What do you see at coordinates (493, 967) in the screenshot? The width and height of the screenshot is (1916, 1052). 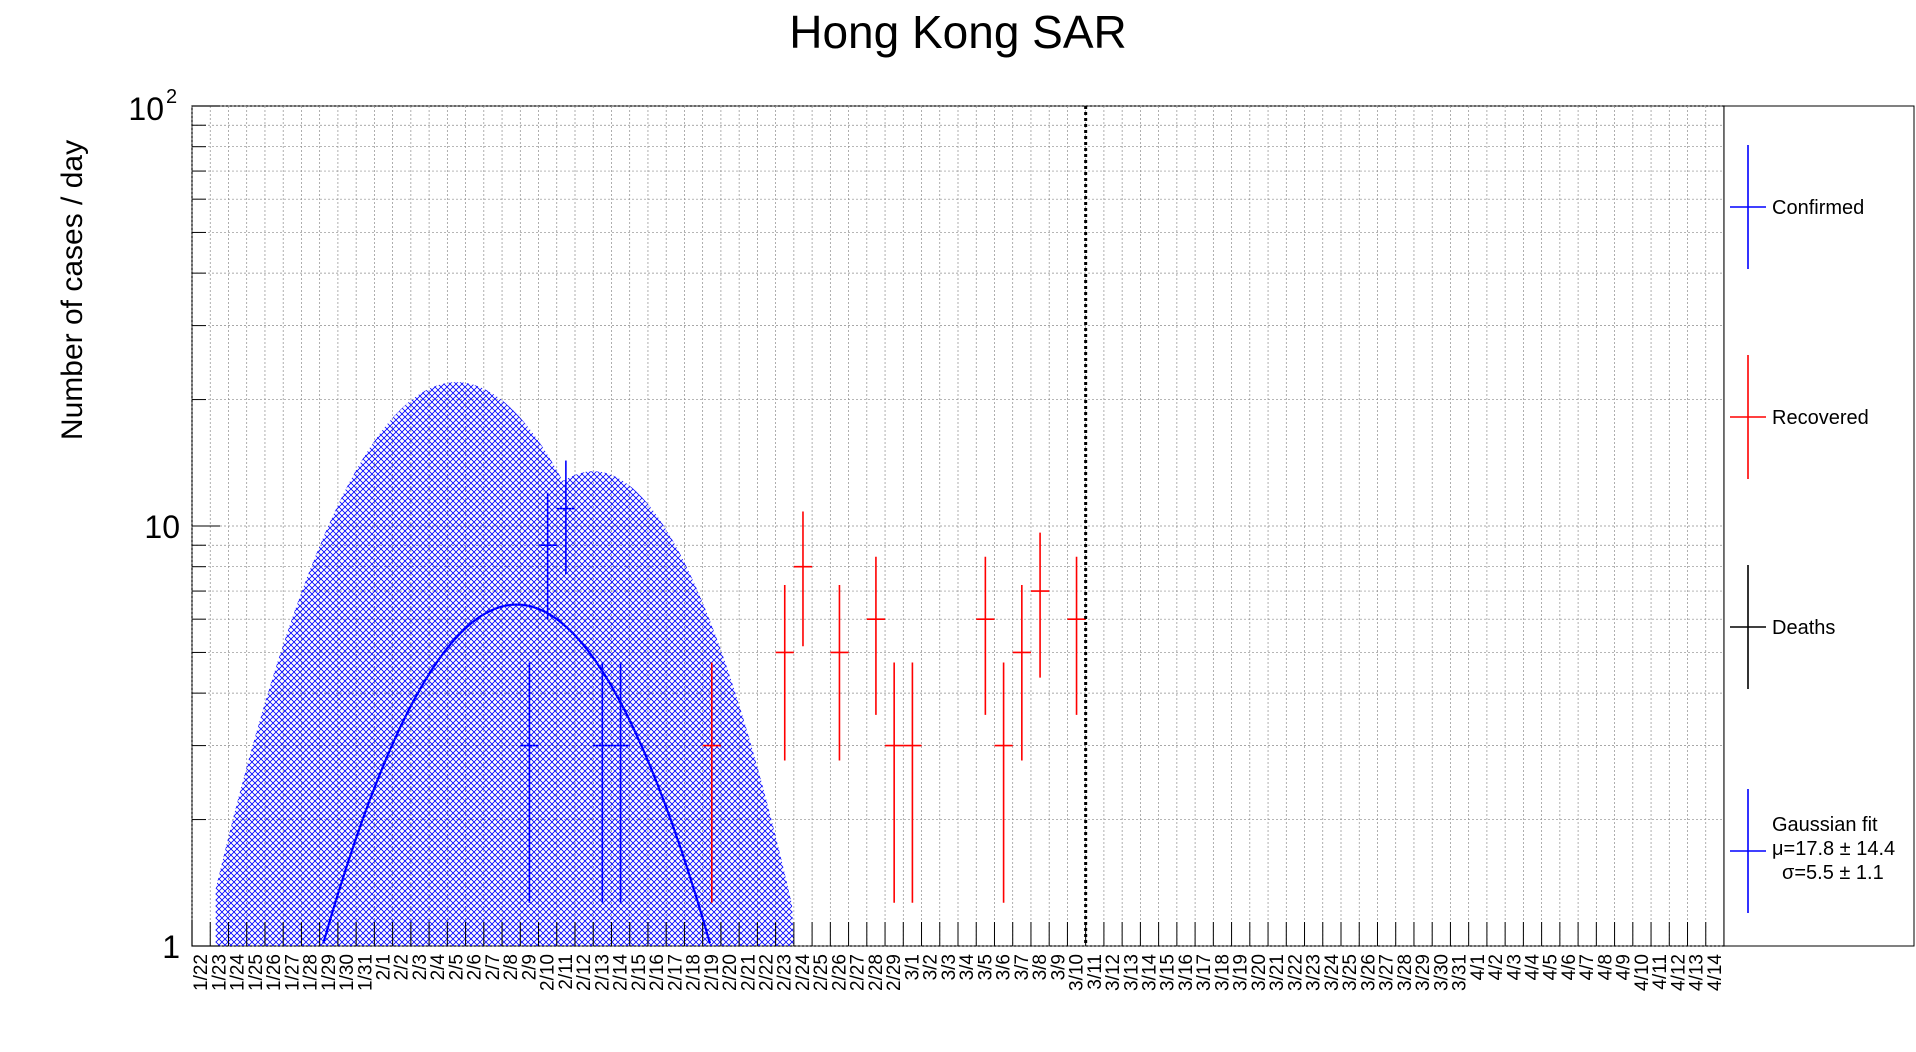 I see `x-tick-label: 2/7` at bounding box center [493, 967].